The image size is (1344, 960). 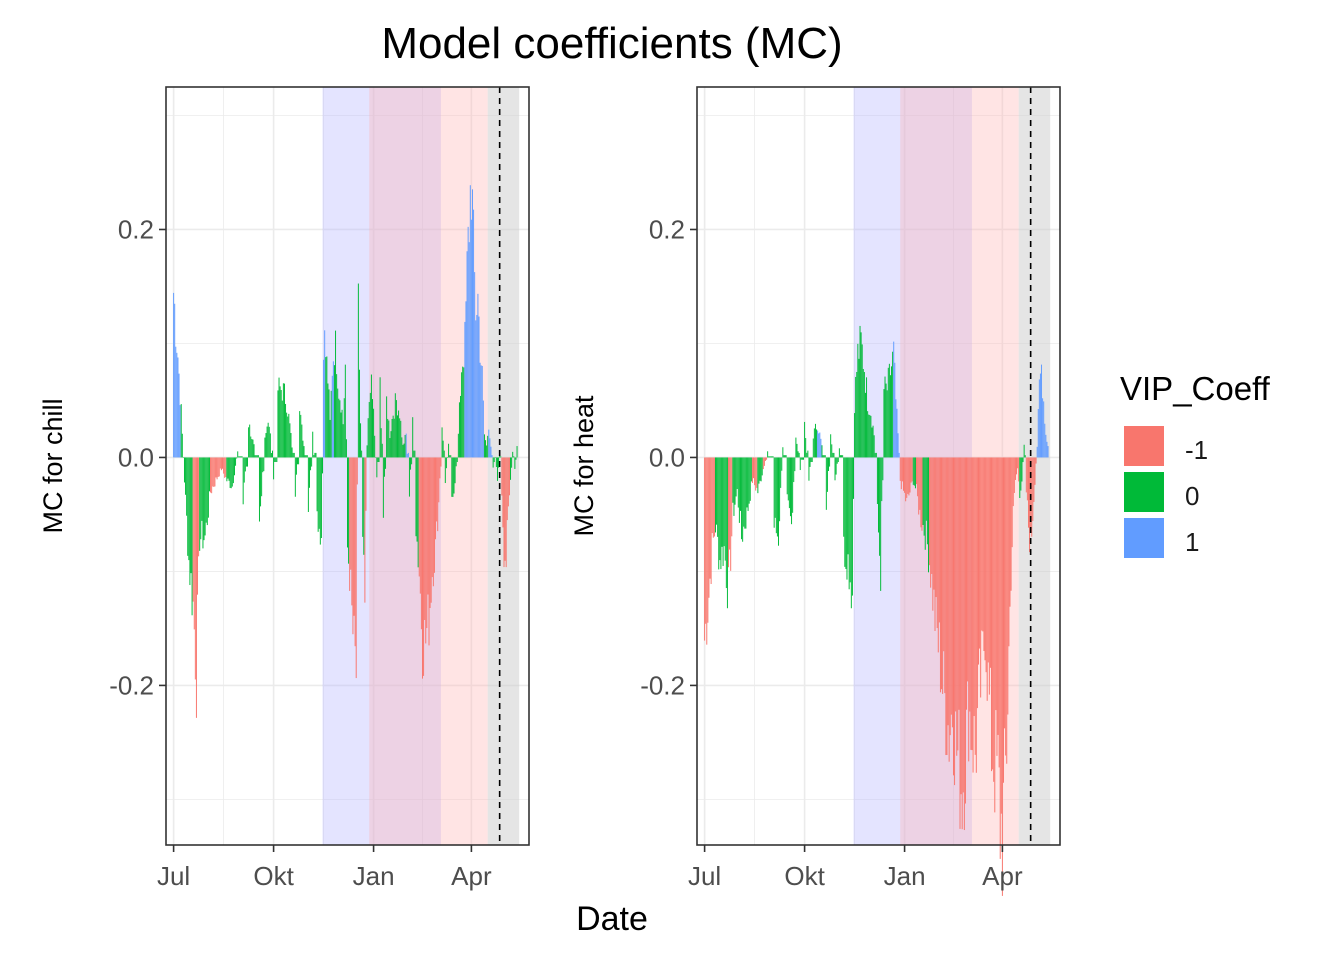 What do you see at coordinates (1192, 496) in the screenshot?
I see `legend-label-0: 0` at bounding box center [1192, 496].